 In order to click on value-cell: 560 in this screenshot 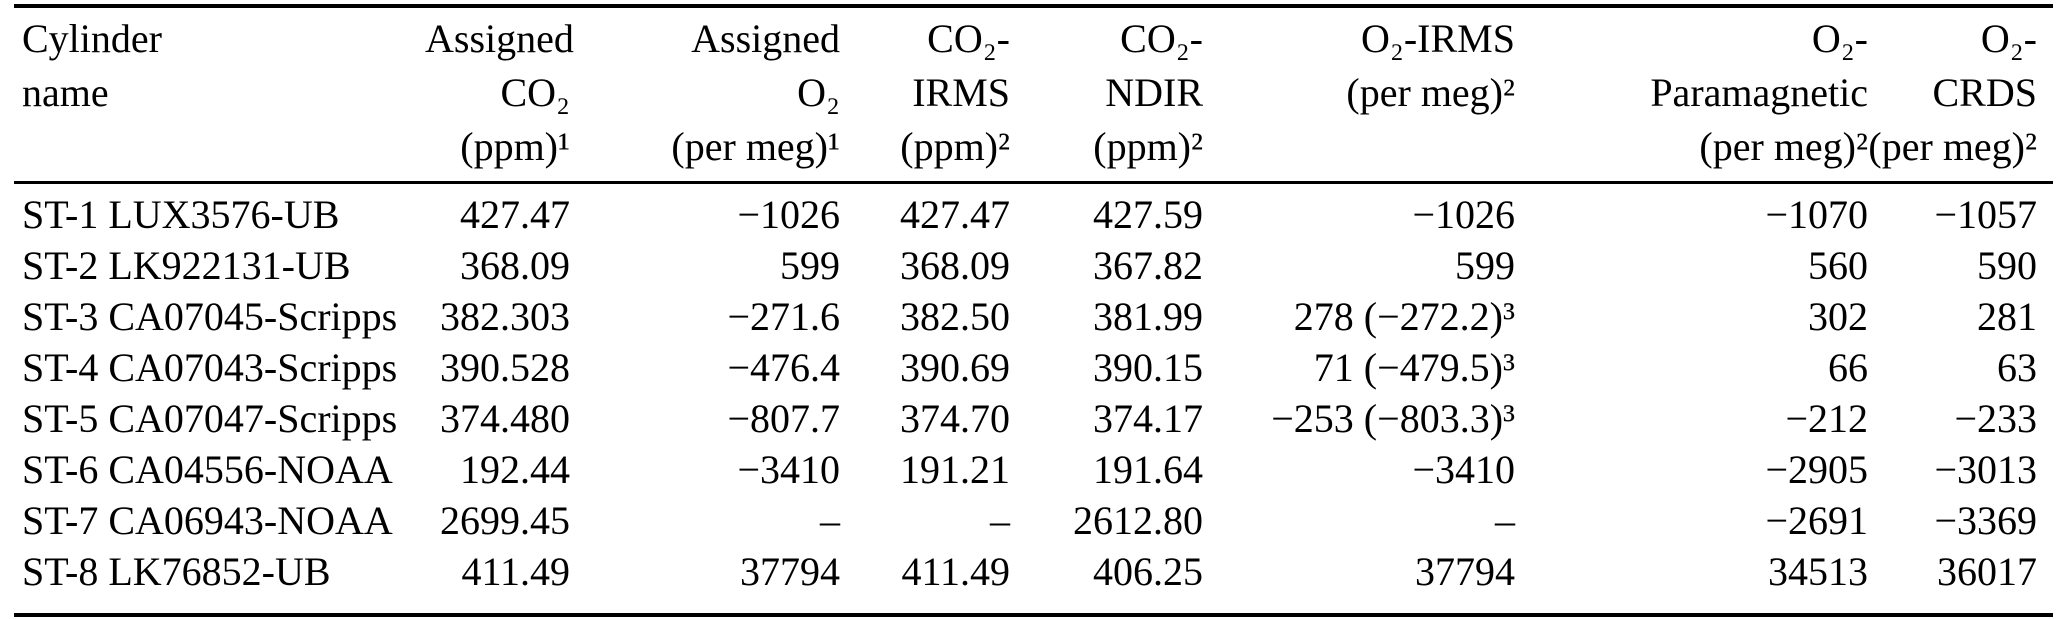, I will do `click(1838, 265)`.